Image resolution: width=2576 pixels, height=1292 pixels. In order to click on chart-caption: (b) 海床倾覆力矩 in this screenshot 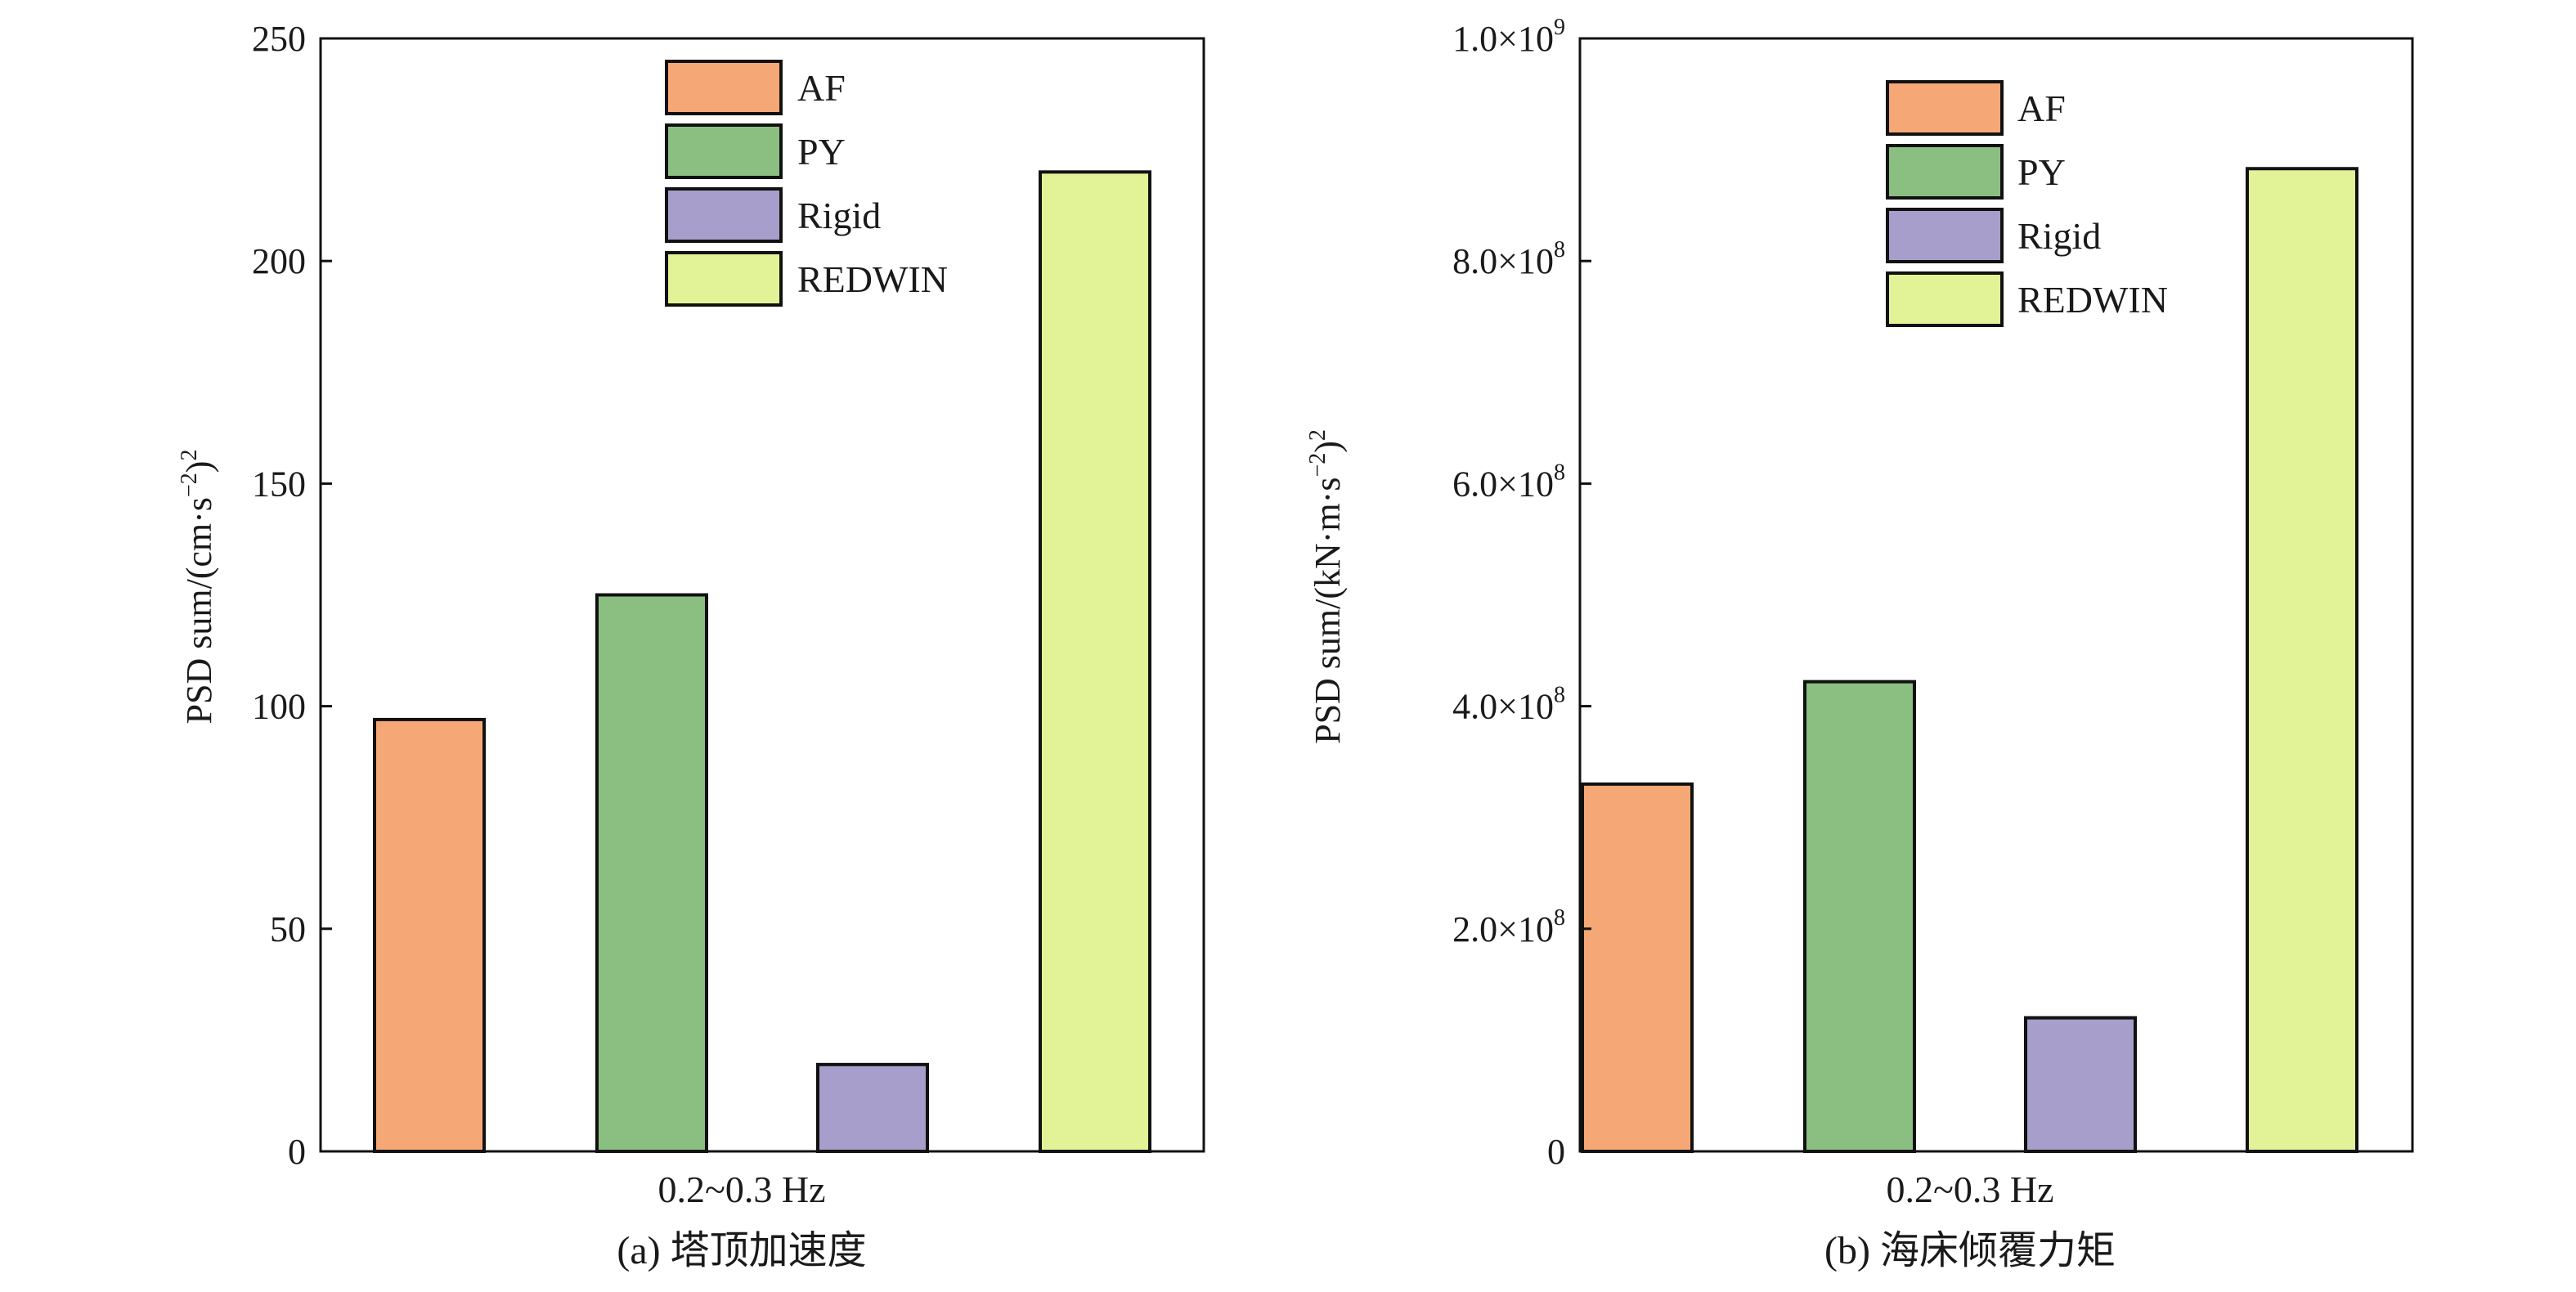, I will do `click(1970, 1250)`.